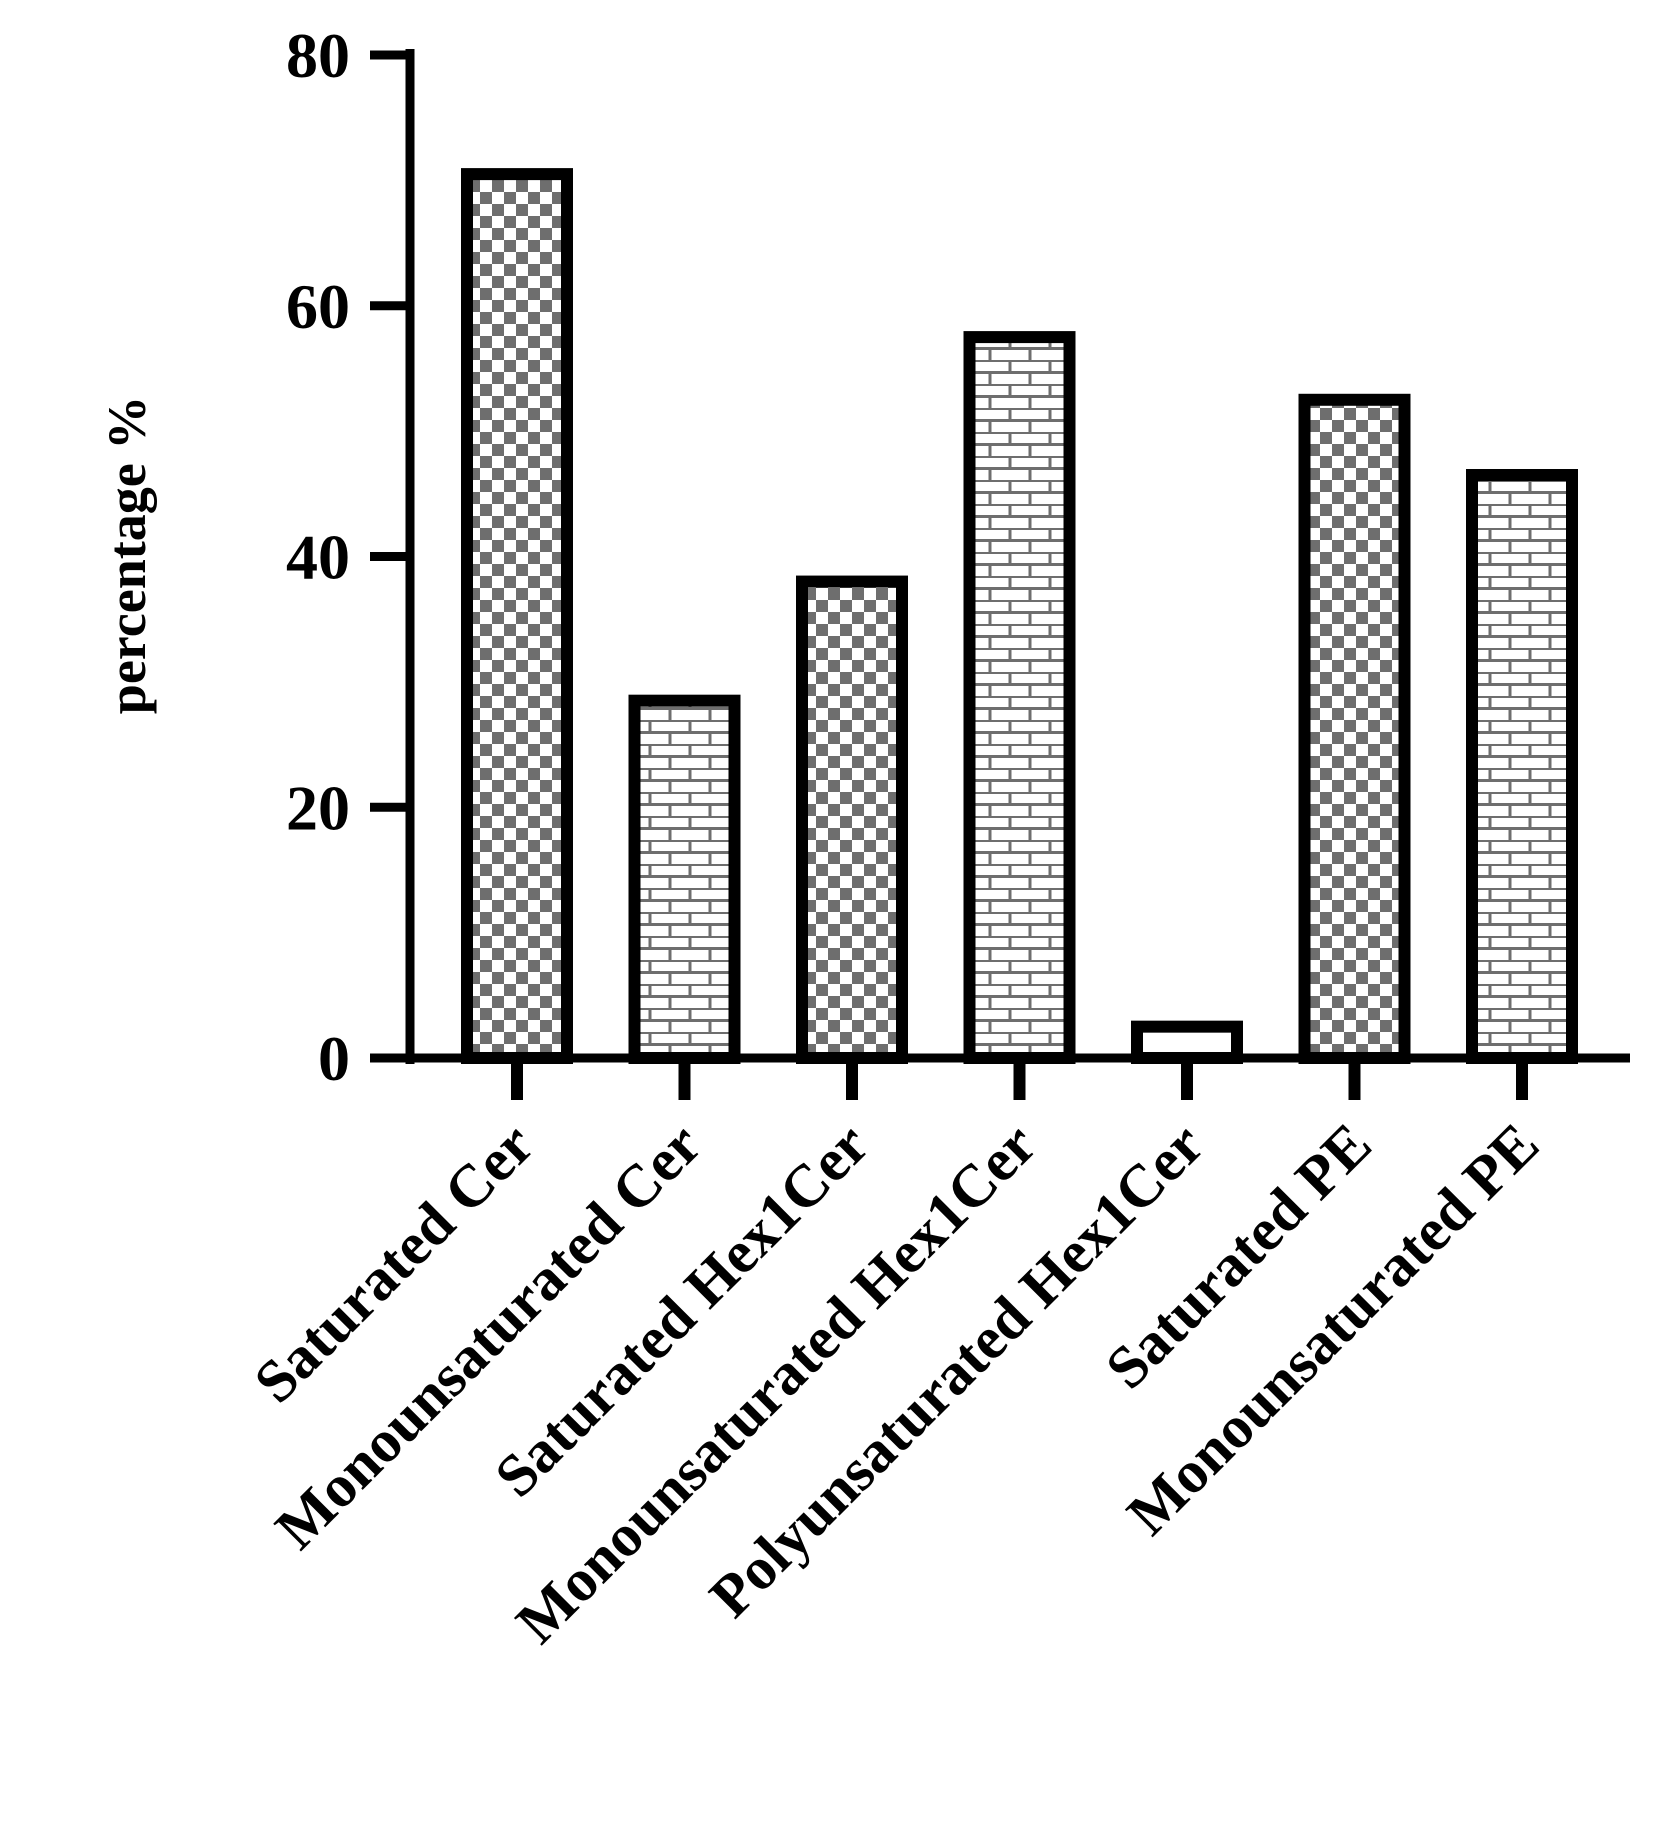 This screenshot has width=1659, height=1833. I want to click on y-tick-label-40: 40, so click(318, 557).